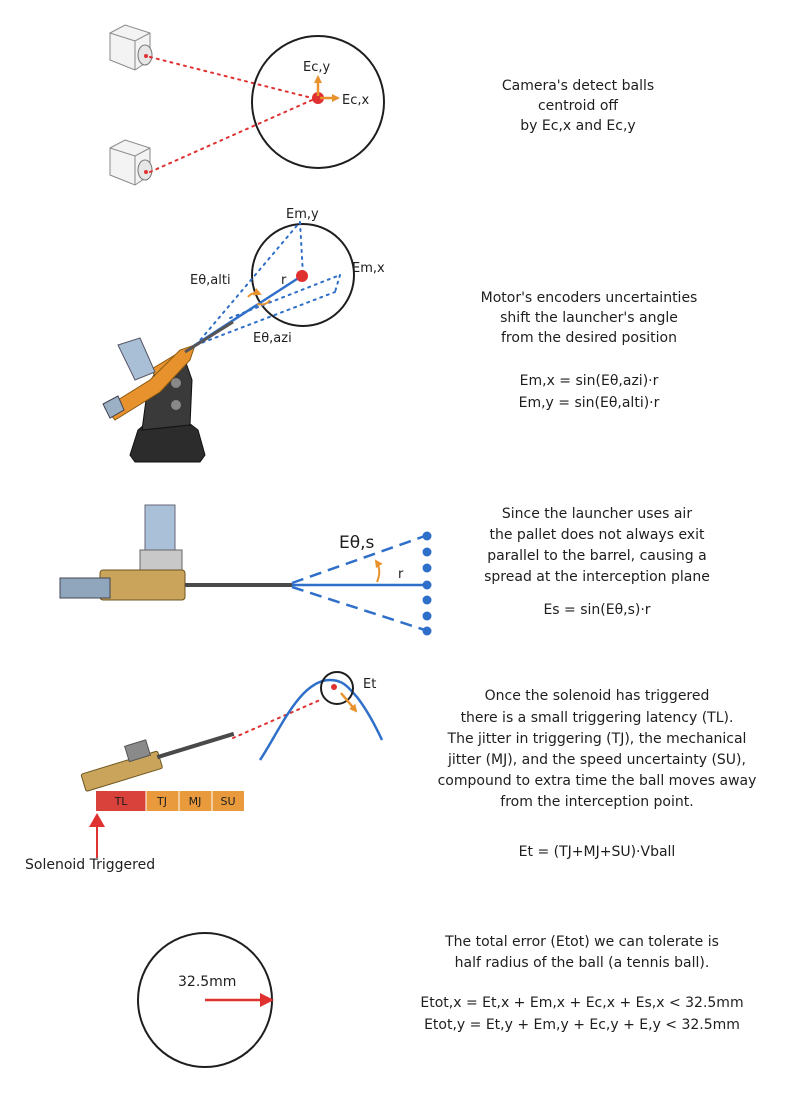 Image resolution: width=798 pixels, height=1118 pixels. I want to click on ball-centroid, so click(318, 98).